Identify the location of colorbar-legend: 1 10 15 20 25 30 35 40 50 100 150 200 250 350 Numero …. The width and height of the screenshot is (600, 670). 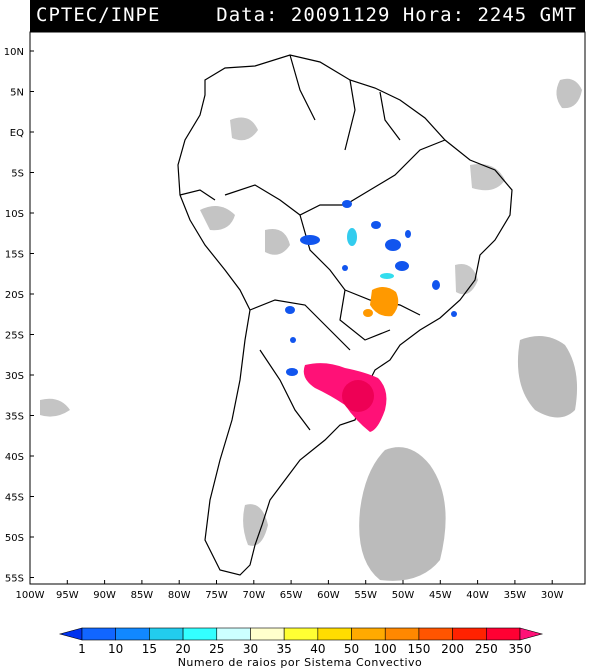
(300, 645).